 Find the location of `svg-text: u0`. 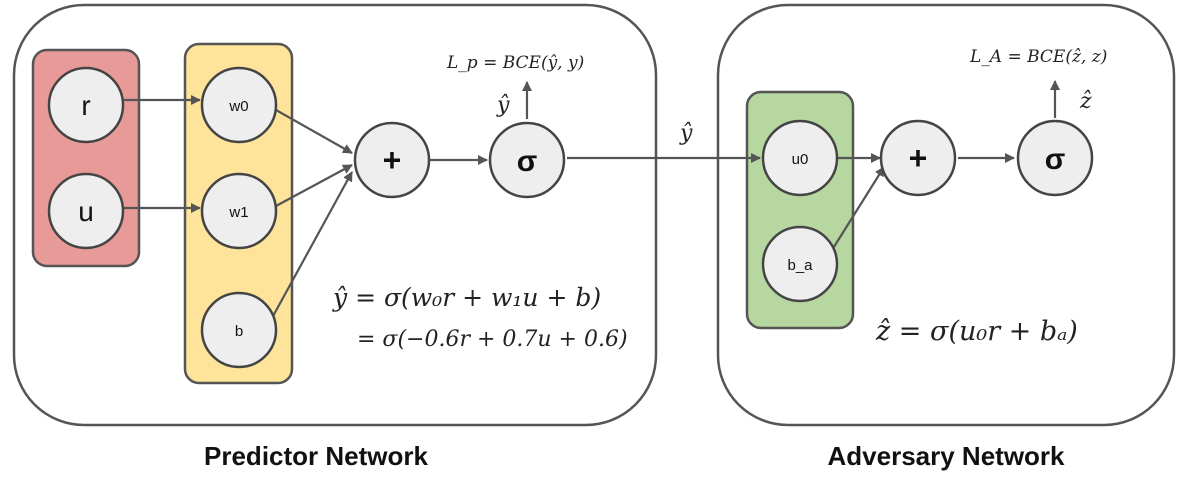

svg-text: u0 is located at coordinates (800, 159).